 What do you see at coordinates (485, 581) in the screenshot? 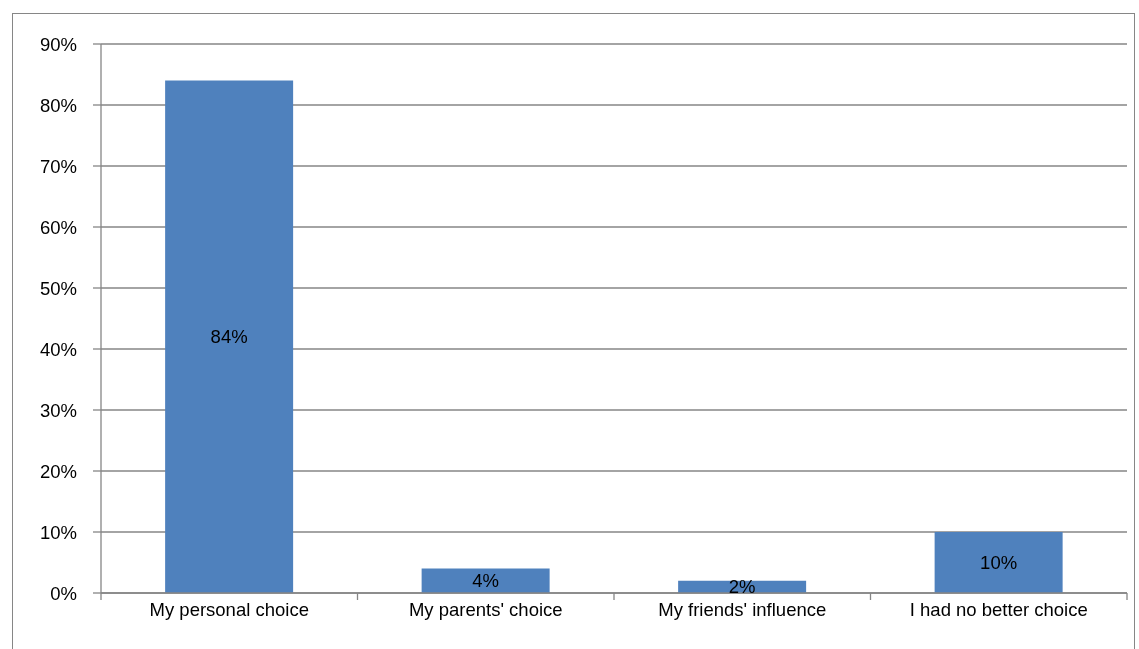
I see `data-label: 4%` at bounding box center [485, 581].